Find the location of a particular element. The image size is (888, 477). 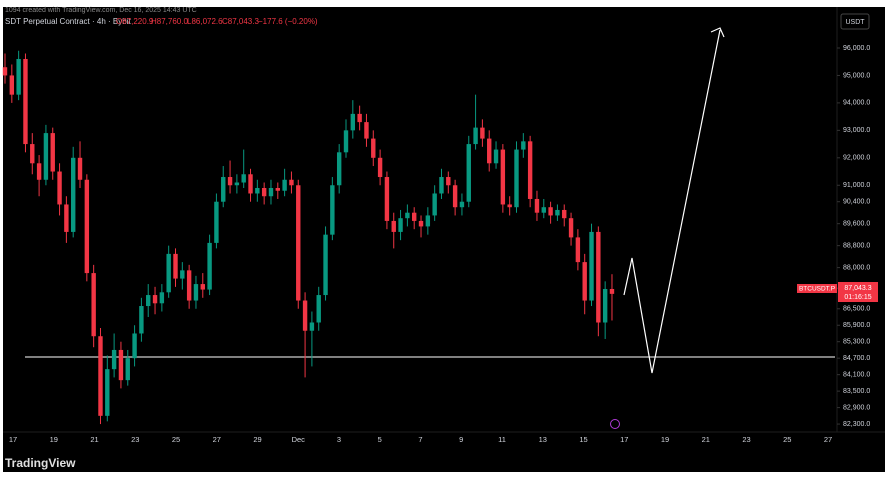

x-tick-label: 3 is located at coordinates (339, 439).